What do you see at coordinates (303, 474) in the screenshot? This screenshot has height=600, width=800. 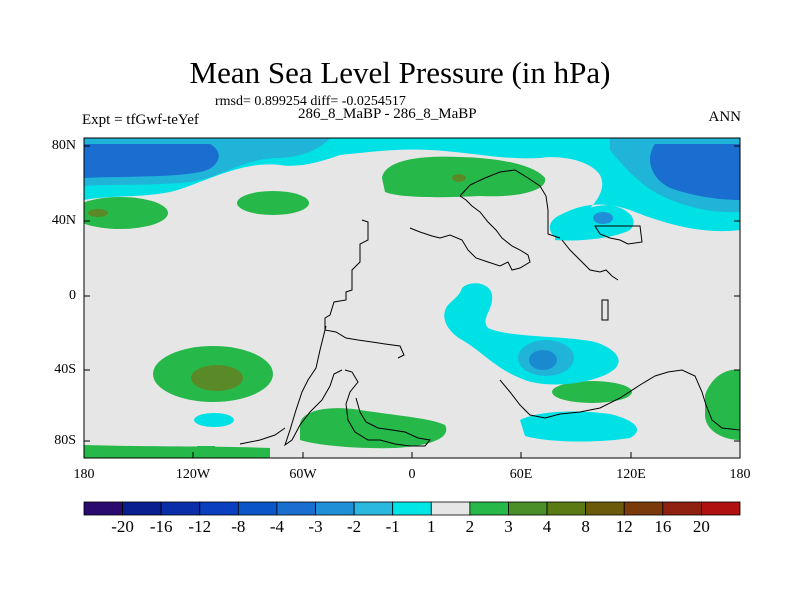 I see `x-tick-label: 60W` at bounding box center [303, 474].